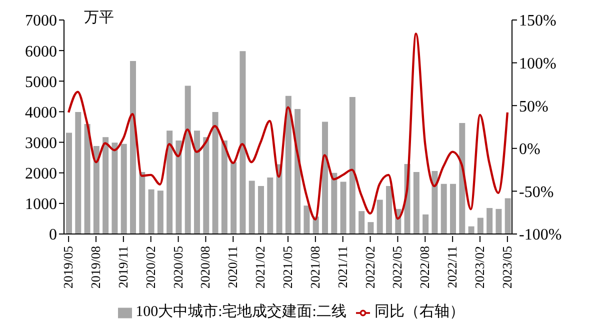  Describe the element at coordinates (41, 205) in the screenshot. I see `y-tick-label: 1000` at that location.